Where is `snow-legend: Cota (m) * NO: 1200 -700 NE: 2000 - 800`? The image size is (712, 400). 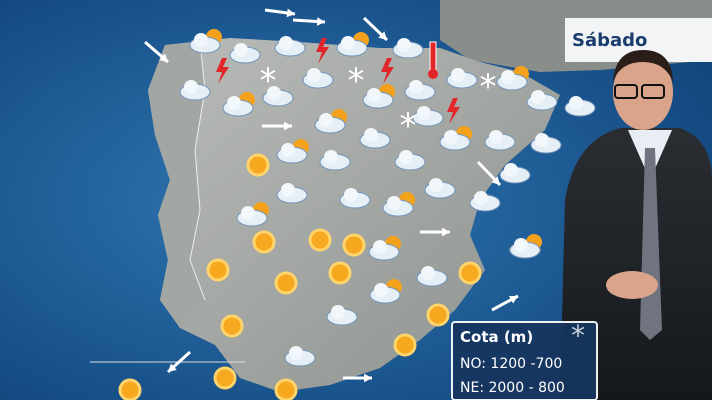 snow-legend: Cota (m) * NO: 1200 -700 NE: 2000 - 800 is located at coordinates (524, 359).